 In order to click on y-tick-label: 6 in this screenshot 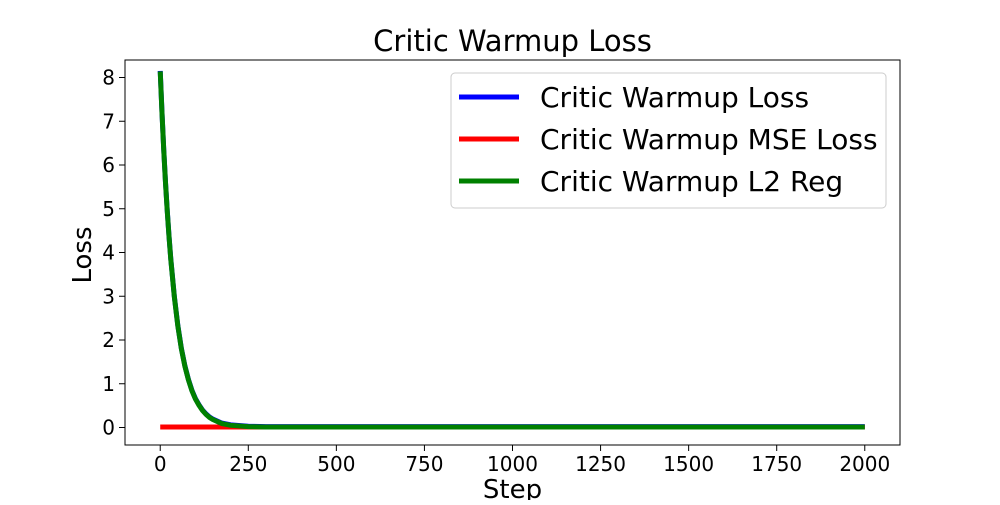, I will do `click(108, 165)`.